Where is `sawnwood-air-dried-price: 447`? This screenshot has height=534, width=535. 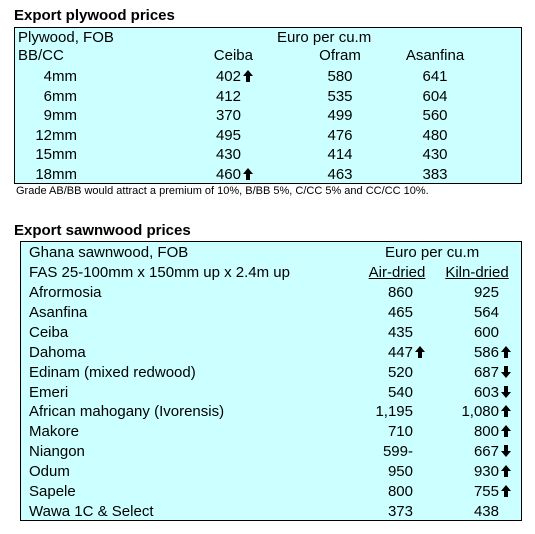
sawnwood-air-dried-price: 447 is located at coordinates (388, 353).